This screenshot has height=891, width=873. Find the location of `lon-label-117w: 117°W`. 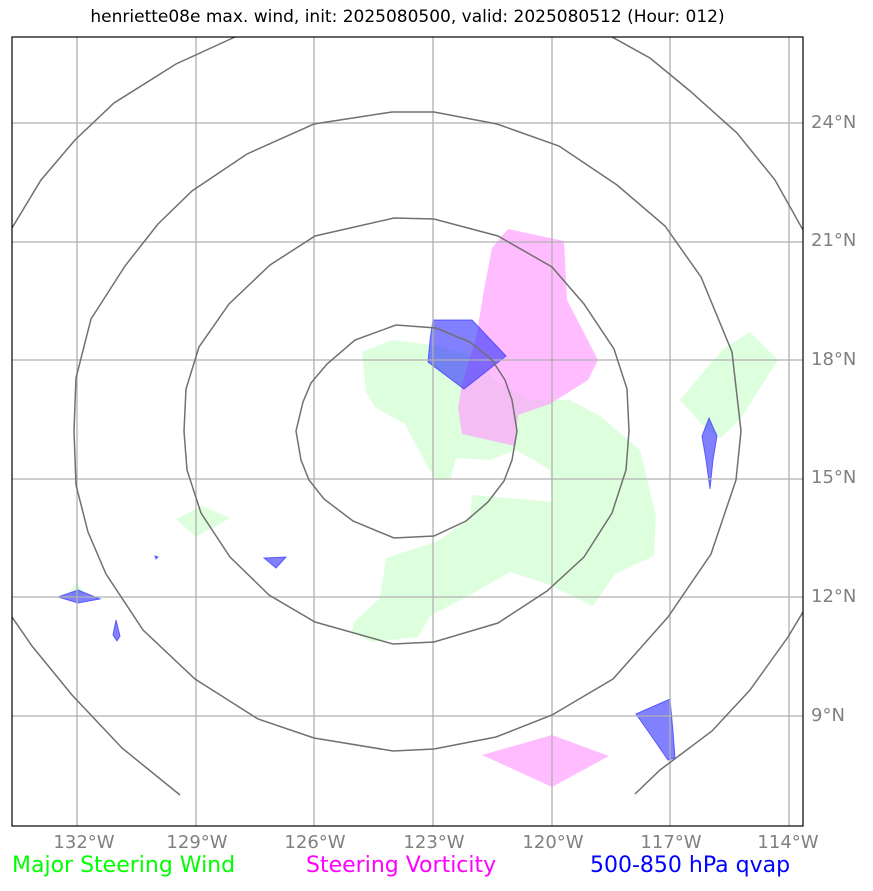

lon-label-117w: 117°W is located at coordinates (671, 842).